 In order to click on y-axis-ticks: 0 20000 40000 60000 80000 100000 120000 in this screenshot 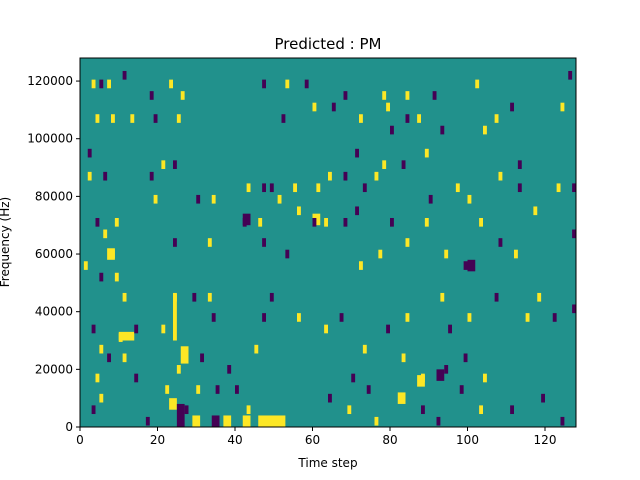, I will do `click(53, 254)`.